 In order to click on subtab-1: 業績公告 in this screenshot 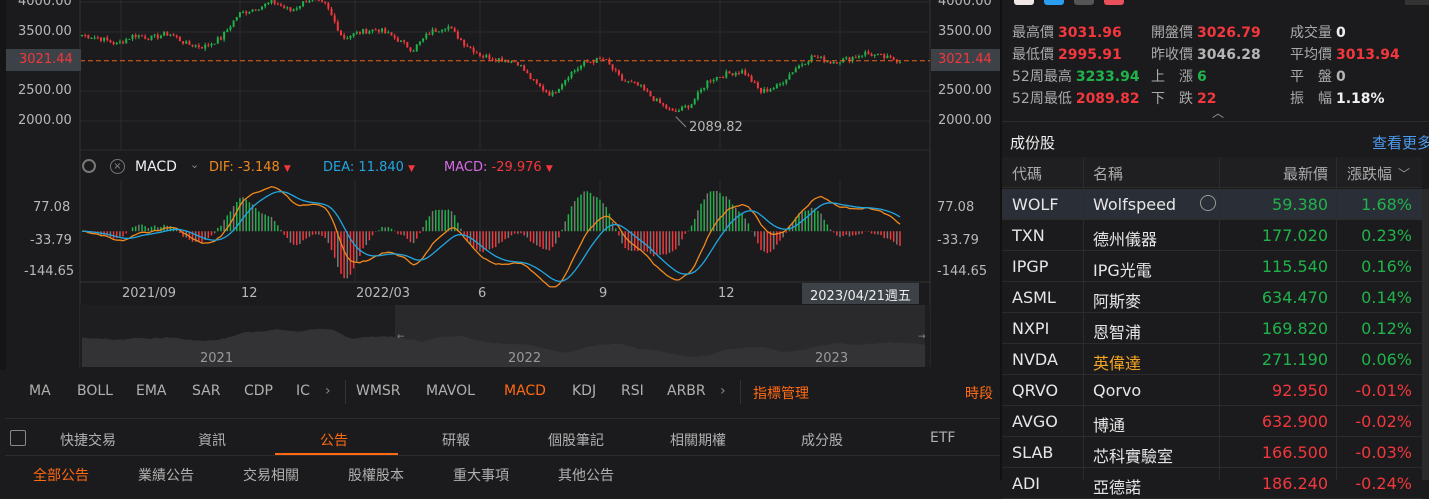, I will do `click(166, 475)`.